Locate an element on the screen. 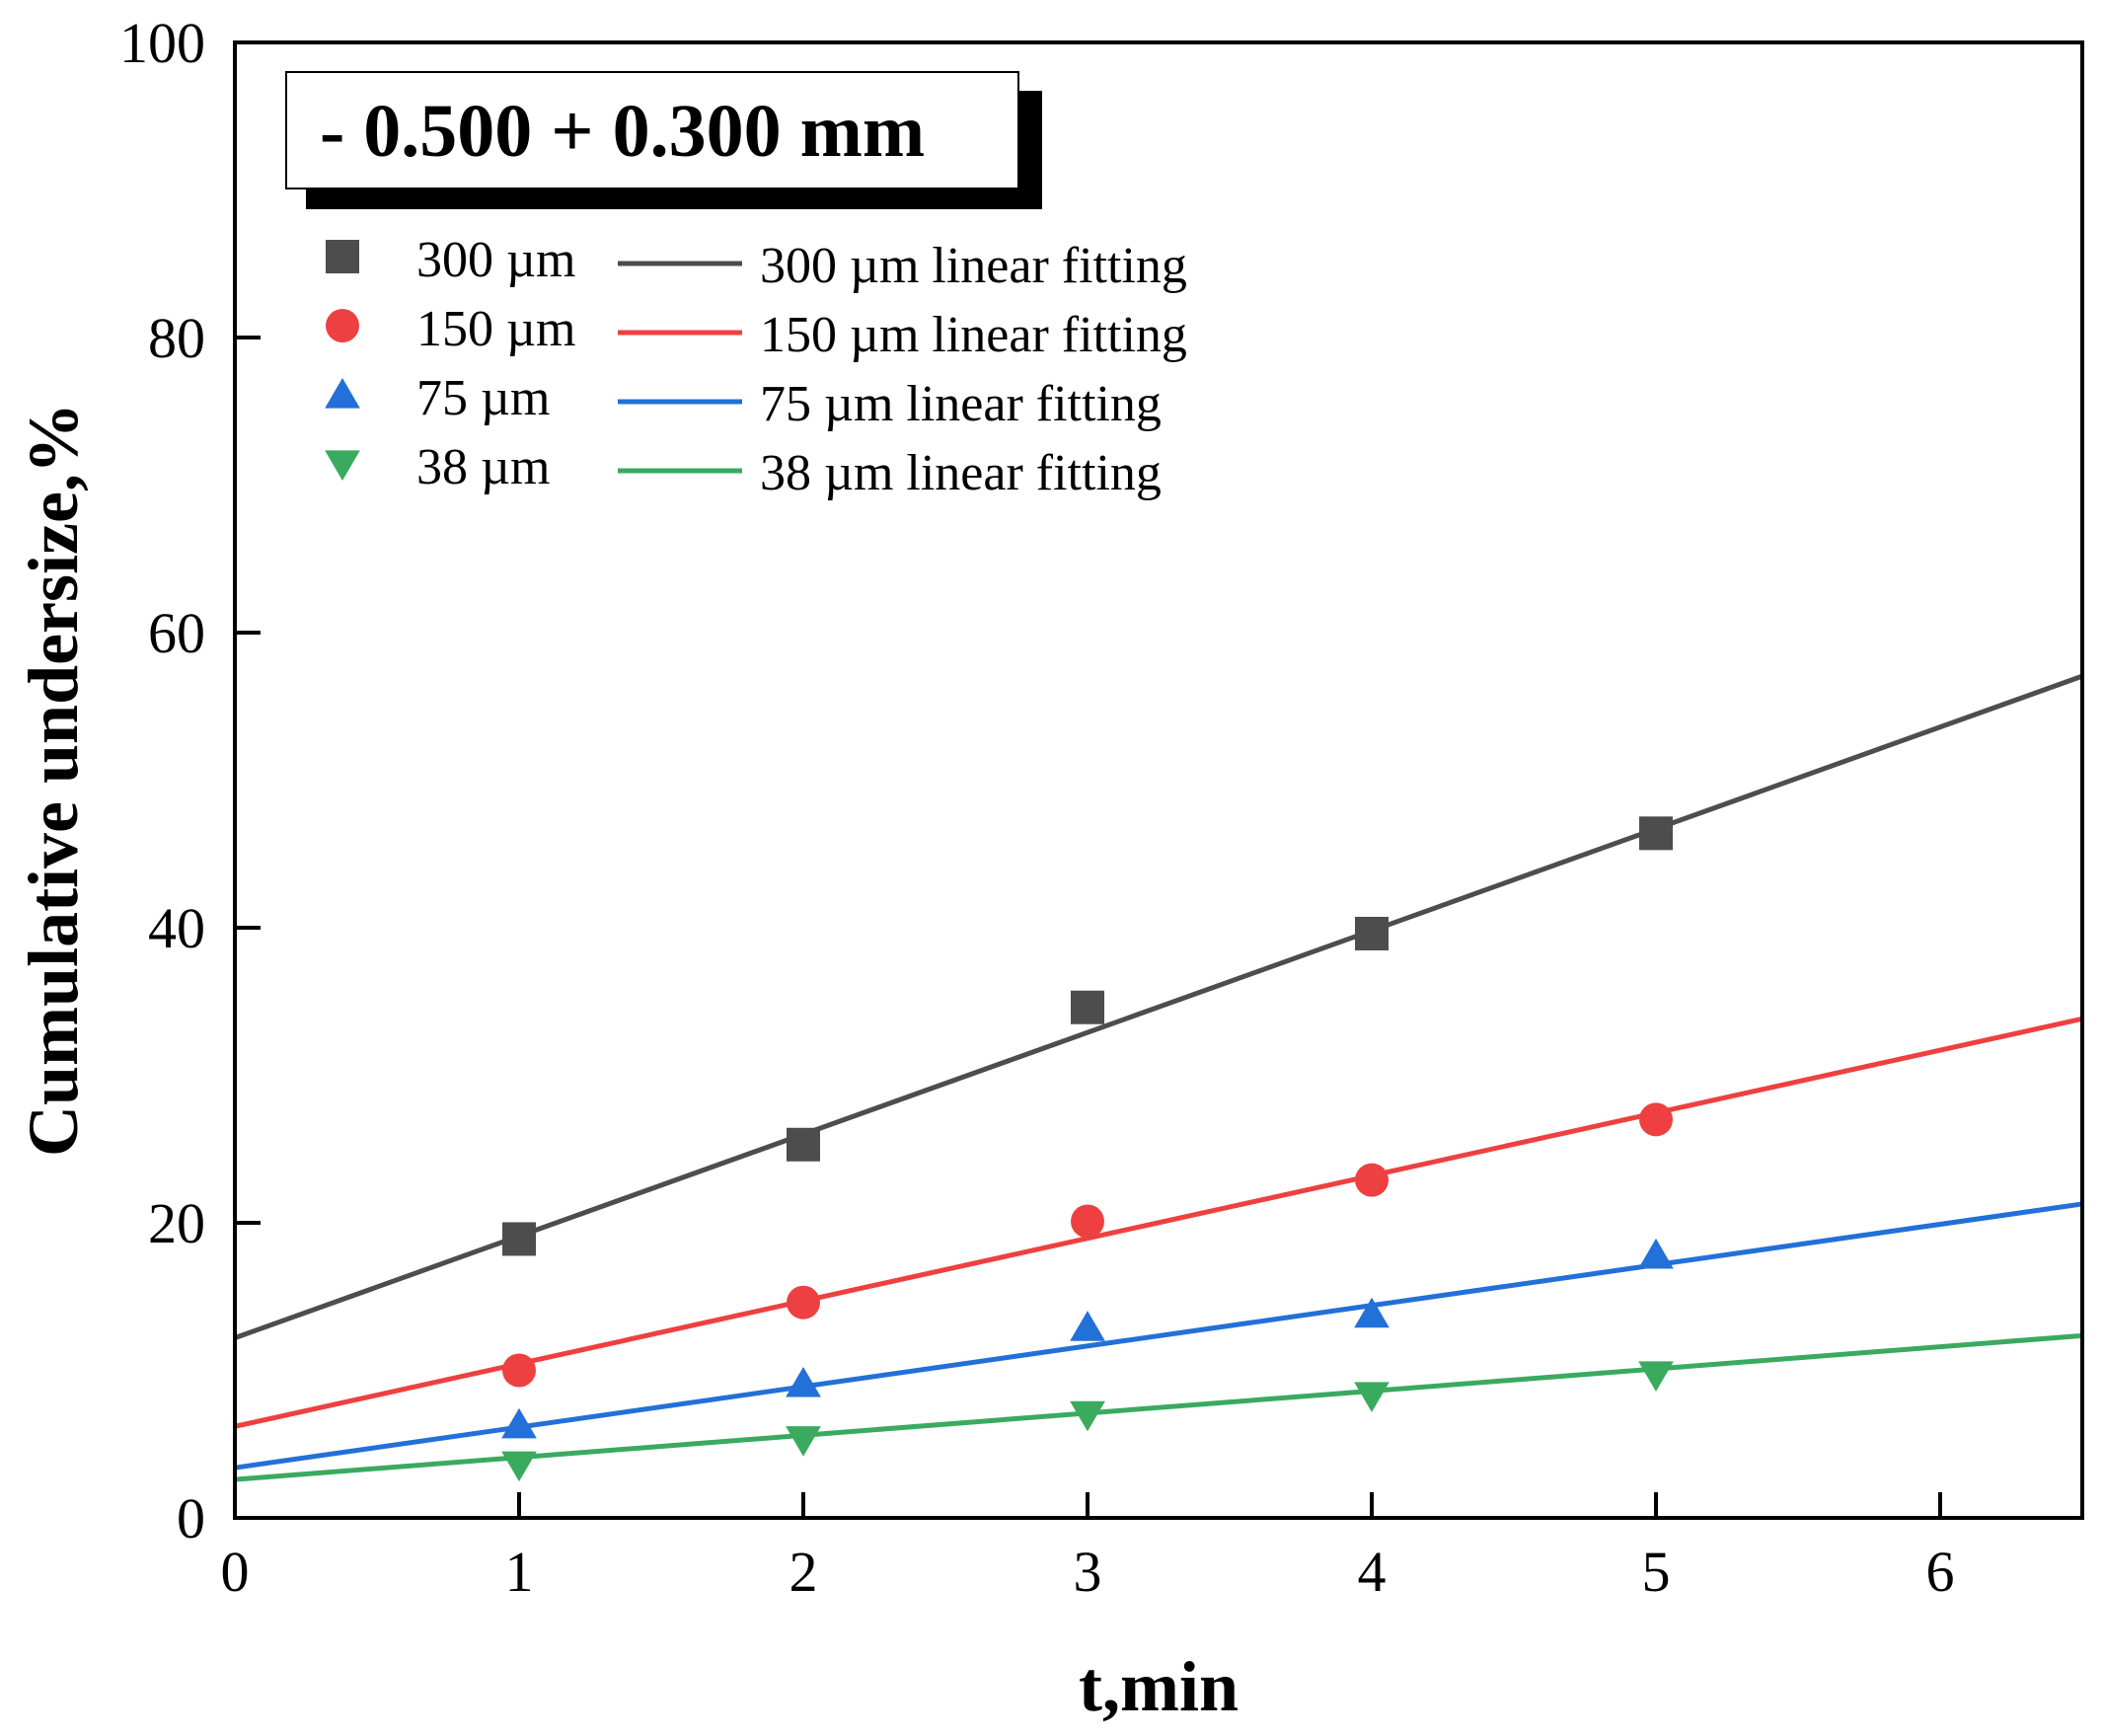  y-tick-label: 80 is located at coordinates (176, 338).